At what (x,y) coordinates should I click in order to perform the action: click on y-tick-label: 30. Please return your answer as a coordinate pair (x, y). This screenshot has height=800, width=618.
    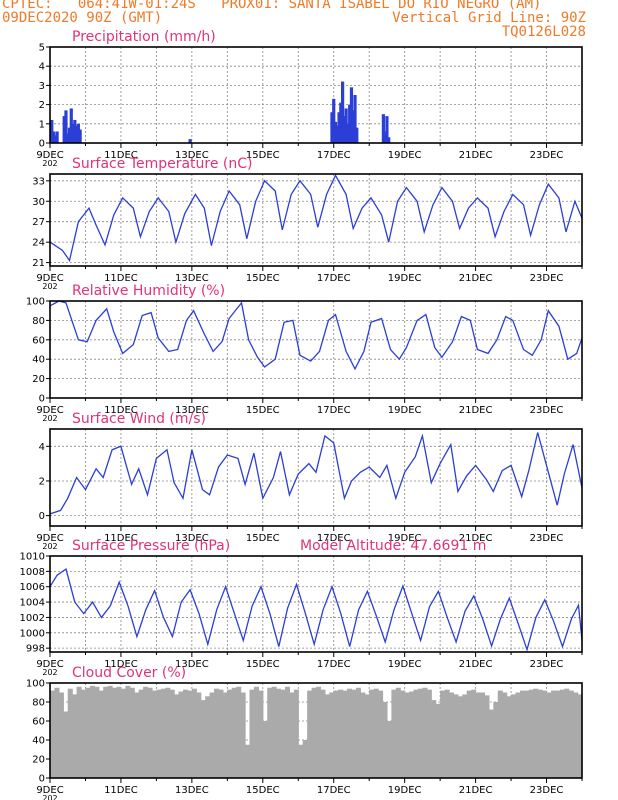
    Looking at the image, I should click on (38, 202).